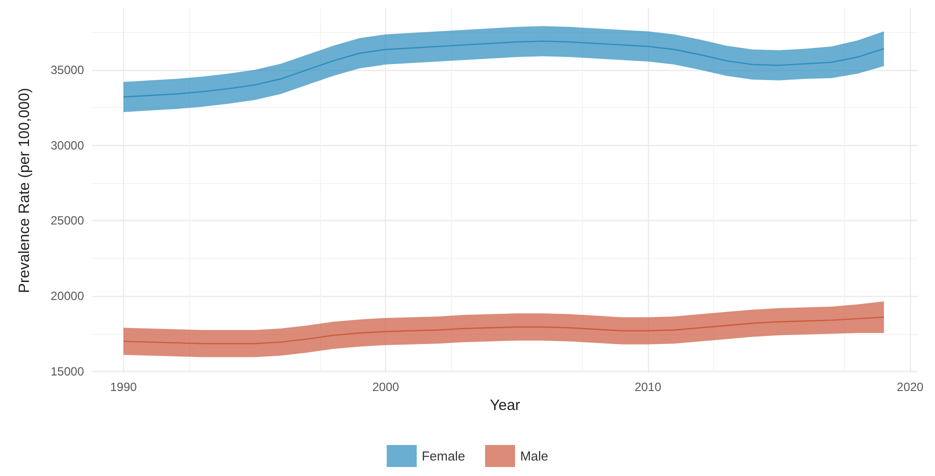  What do you see at coordinates (67, 371) in the screenshot?
I see `y-tick-label: 15000` at bounding box center [67, 371].